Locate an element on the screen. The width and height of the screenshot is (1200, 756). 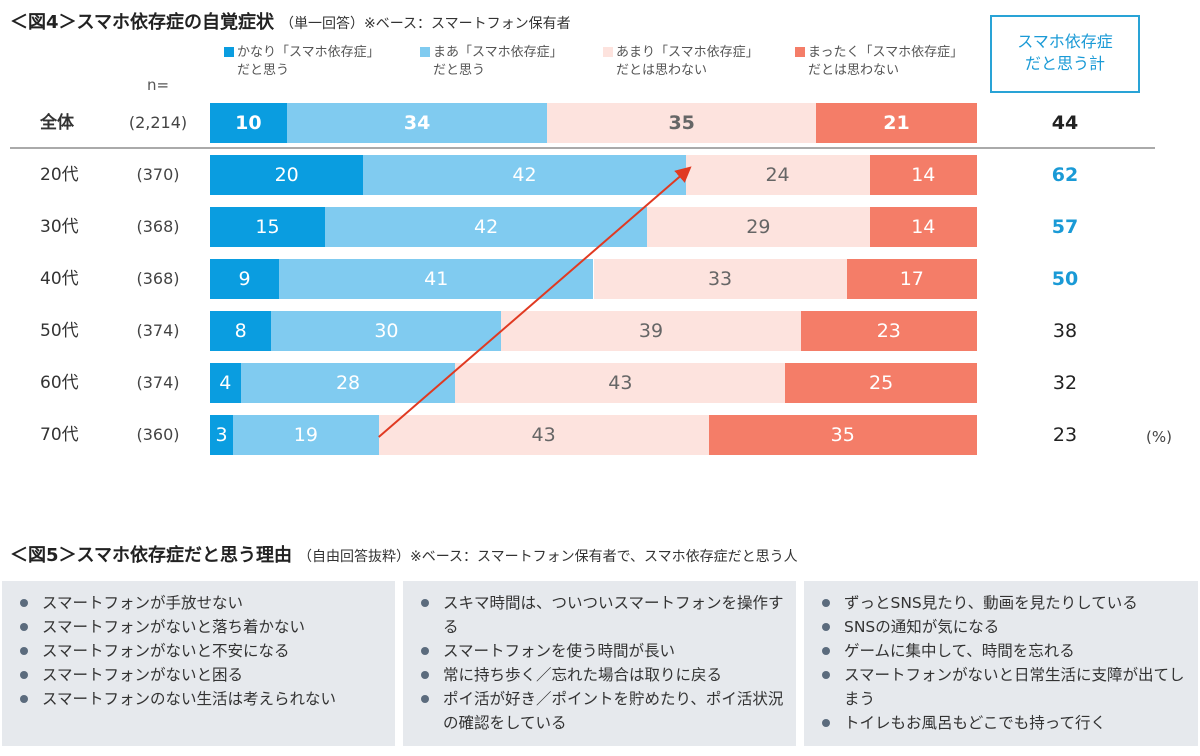
reason-item: 常に持ち歩く／忘れた場合は取りに戻る is located at coordinates (601, 675).